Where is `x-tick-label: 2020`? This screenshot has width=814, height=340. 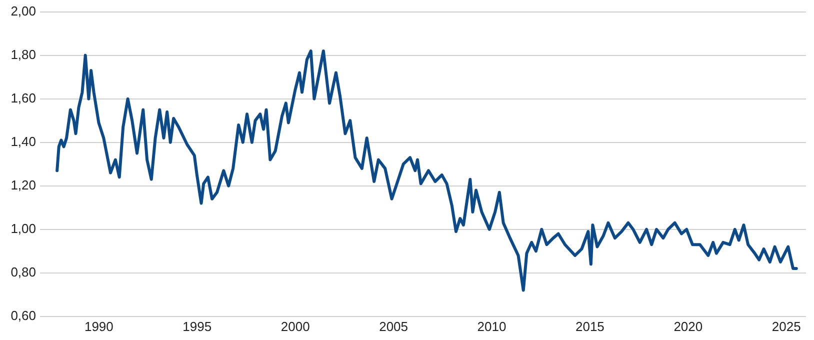
x-tick-label: 2020 is located at coordinates (688, 326).